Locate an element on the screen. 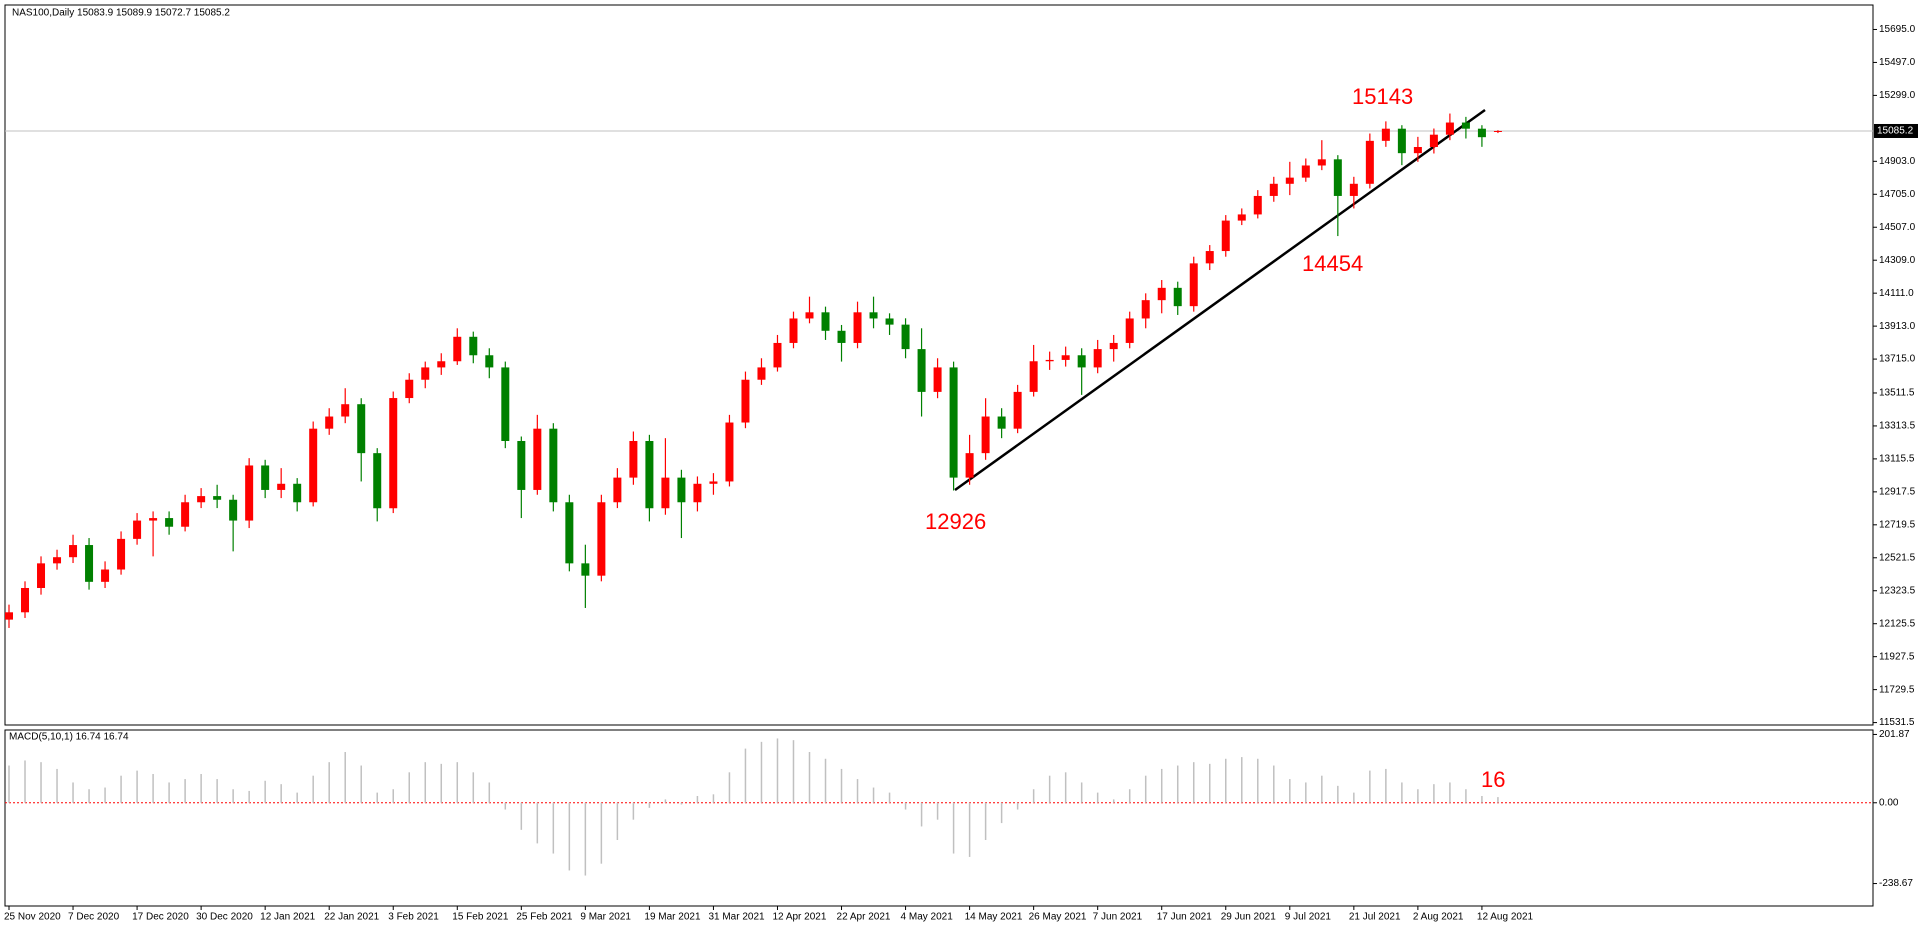 Image resolution: width=1920 pixels, height=927 pixels. y-tick-label: 0.00 is located at coordinates (1889, 802).